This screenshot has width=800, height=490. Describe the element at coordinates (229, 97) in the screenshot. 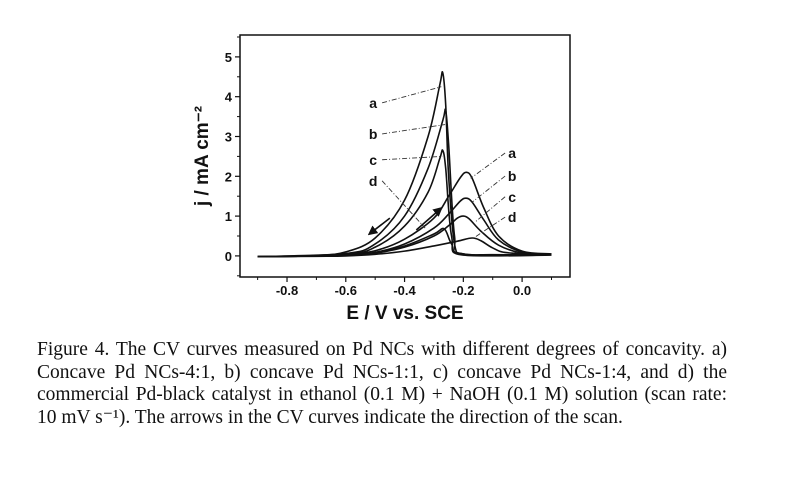

I see `y-tick-label: 4` at that location.